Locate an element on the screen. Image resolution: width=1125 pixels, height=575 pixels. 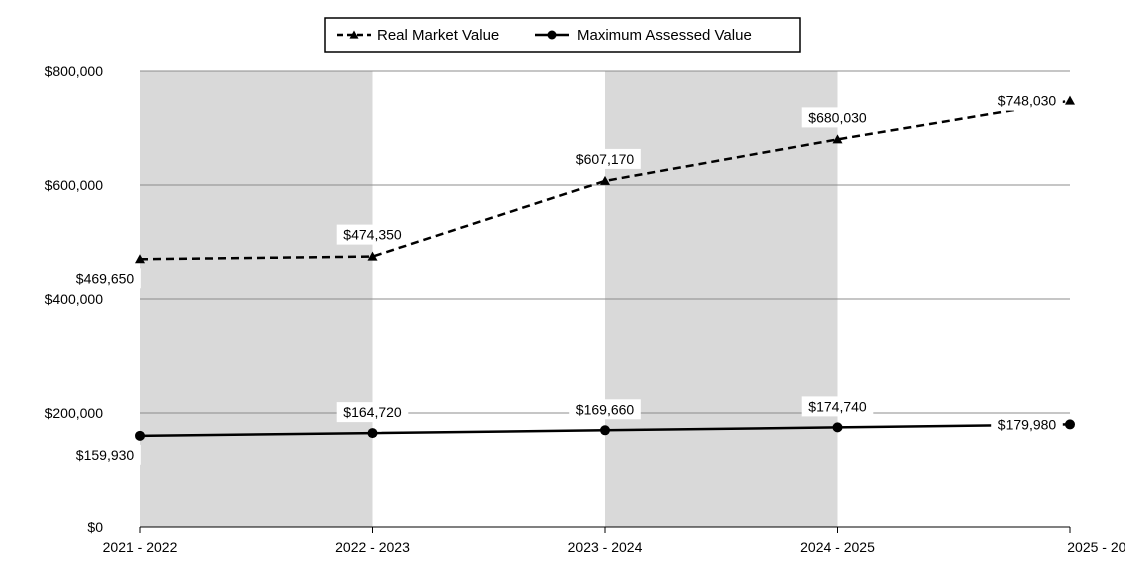
y-tick-label: $400,000 is located at coordinates (74, 299).